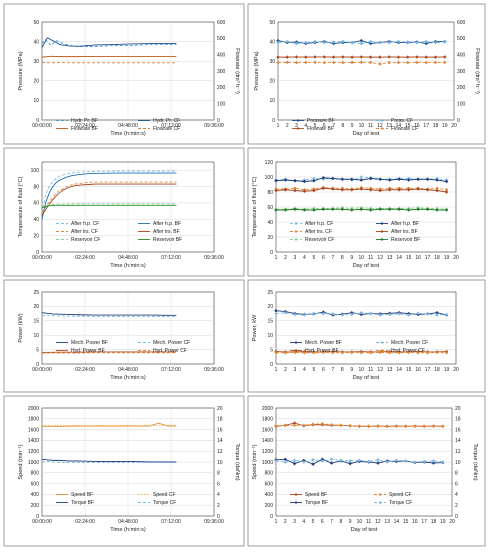  What do you see at coordinates (42, 370) in the screenshot?
I see `x-tick-label: 00:00:00` at bounding box center [42, 370].